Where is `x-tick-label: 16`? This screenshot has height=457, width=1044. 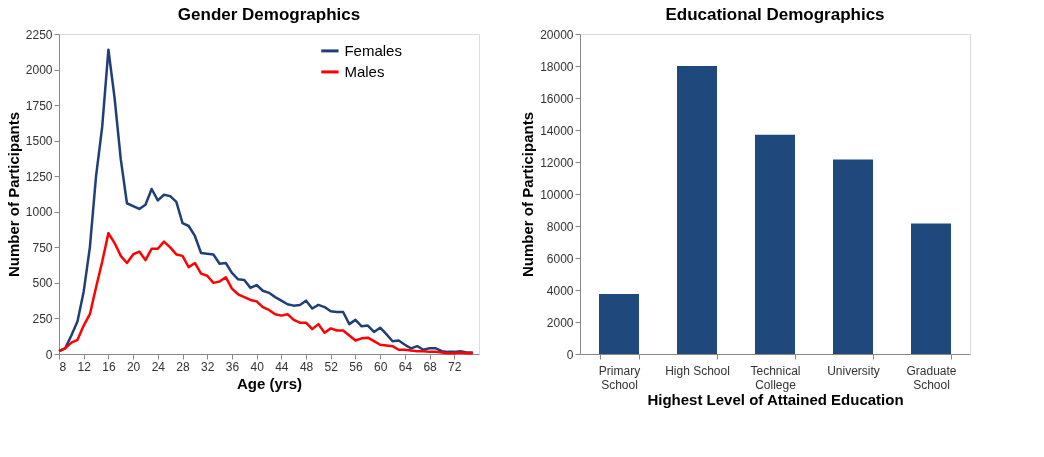
x-tick-label: 16 is located at coordinates (109, 366).